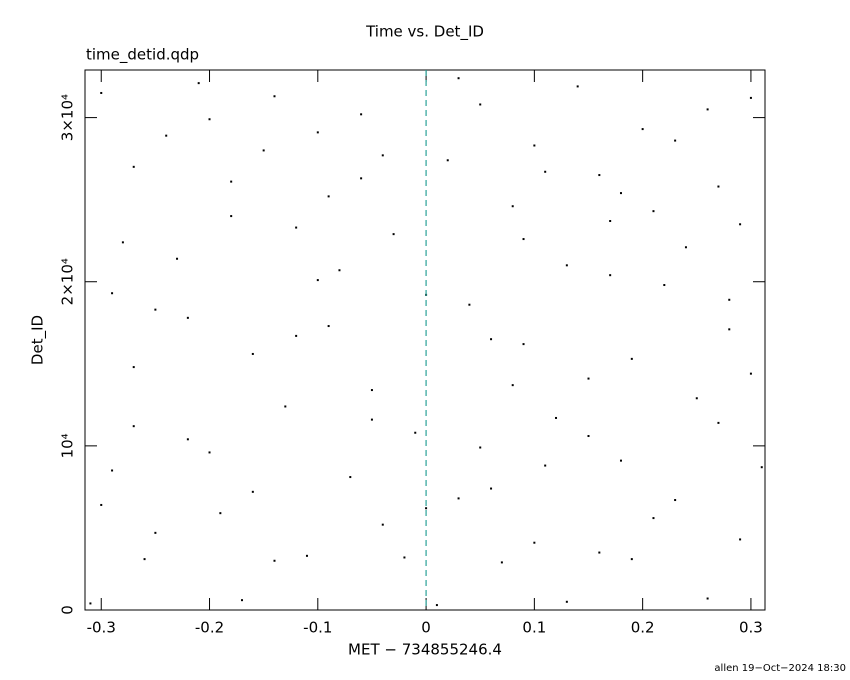 The image size is (850, 680). Describe the element at coordinates (142, 55) in the screenshot. I see `chart-subtitle: time_detid.qdp` at that location.